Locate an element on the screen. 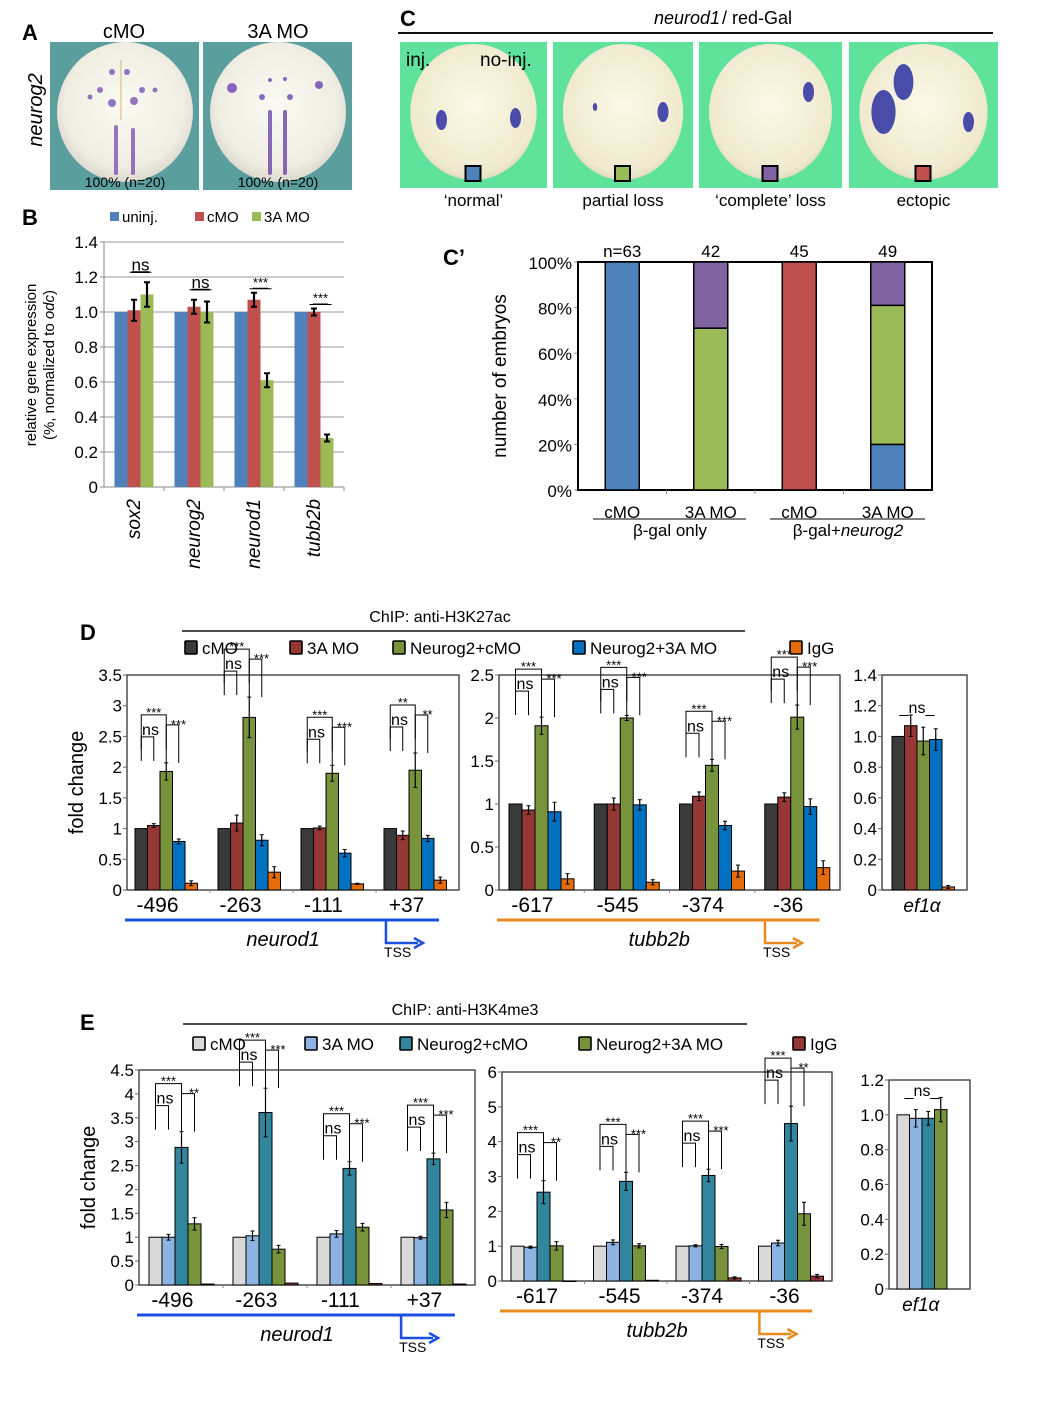 The width and height of the screenshot is (1038, 1401). x-tick-label: ef1α is located at coordinates (921, 1305).